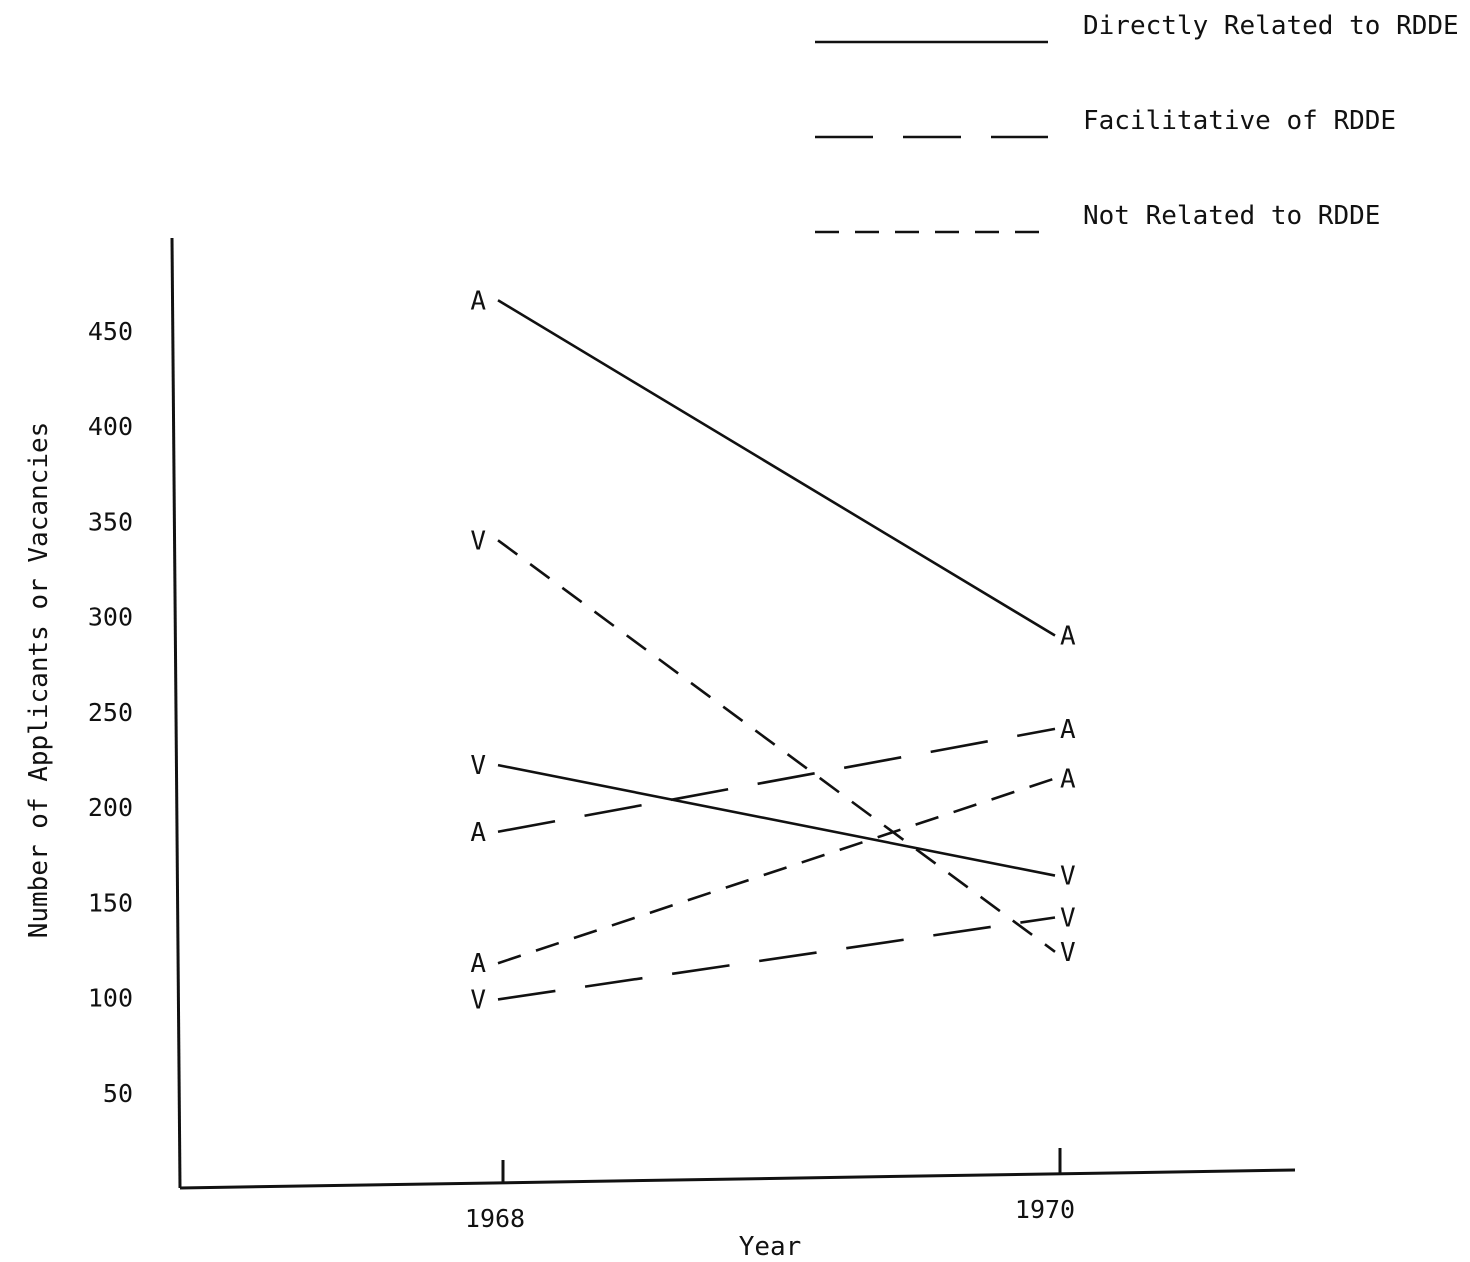 Image resolution: width=1470 pixels, height=1262 pixels. Describe the element at coordinates (1239, 121) in the screenshot. I see `legend-label: Facilitative of RDDE` at that location.